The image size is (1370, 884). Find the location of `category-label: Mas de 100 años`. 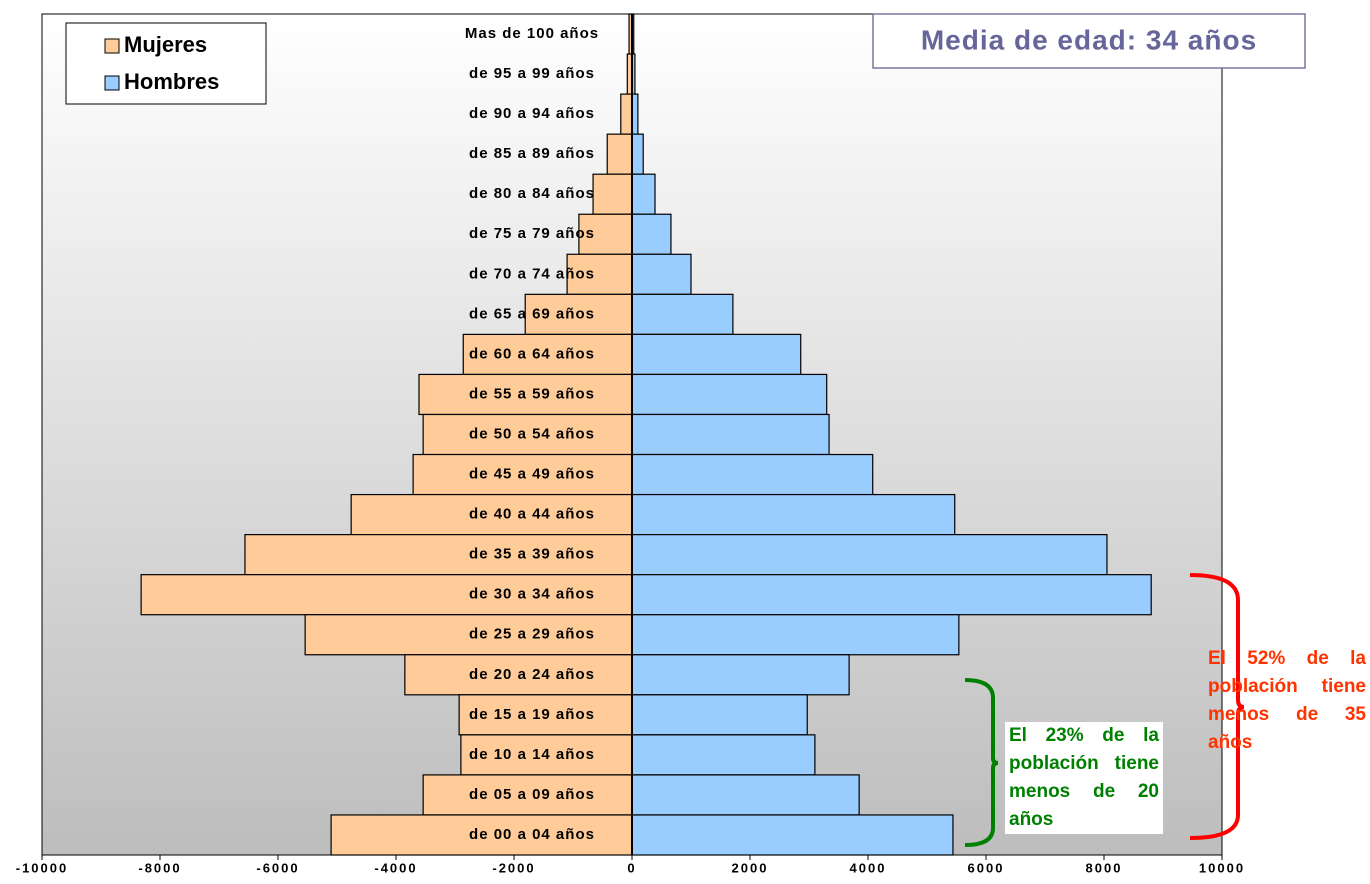

category-label: Mas de 100 años is located at coordinates (532, 33).